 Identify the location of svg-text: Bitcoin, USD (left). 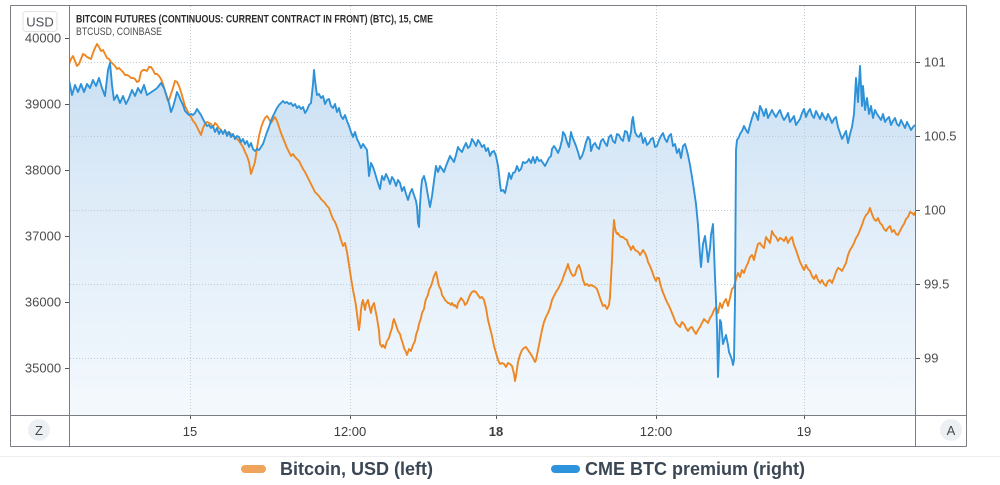
(356, 469).